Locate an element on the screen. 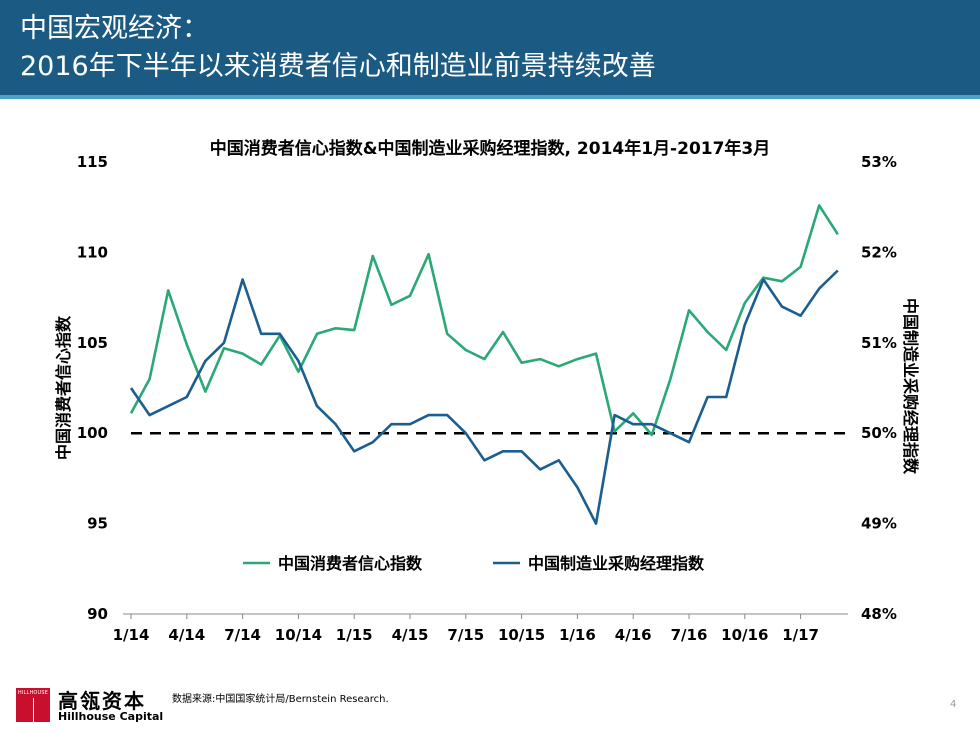 This screenshot has height=735, width=980. chart-title: 中国消费者信心指数&中国制造业采购经理指数, 2014年1月-2017年3月 is located at coordinates (490, 148).